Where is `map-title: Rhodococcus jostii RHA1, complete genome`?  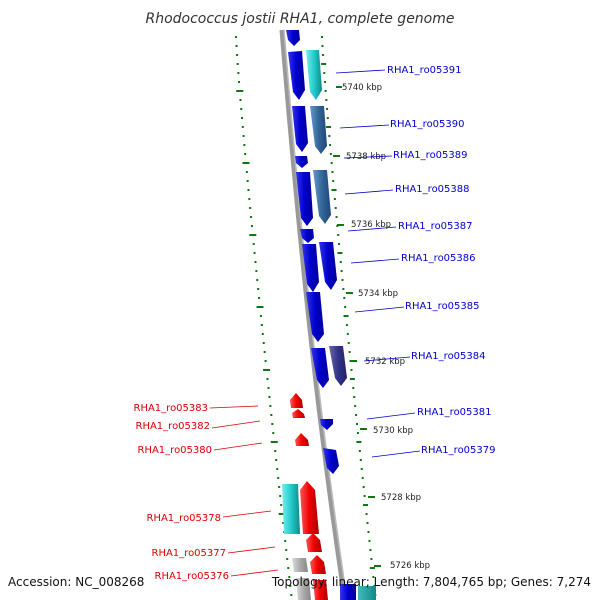 map-title: Rhodococcus jostii RHA1, complete genome is located at coordinates (299, 19).